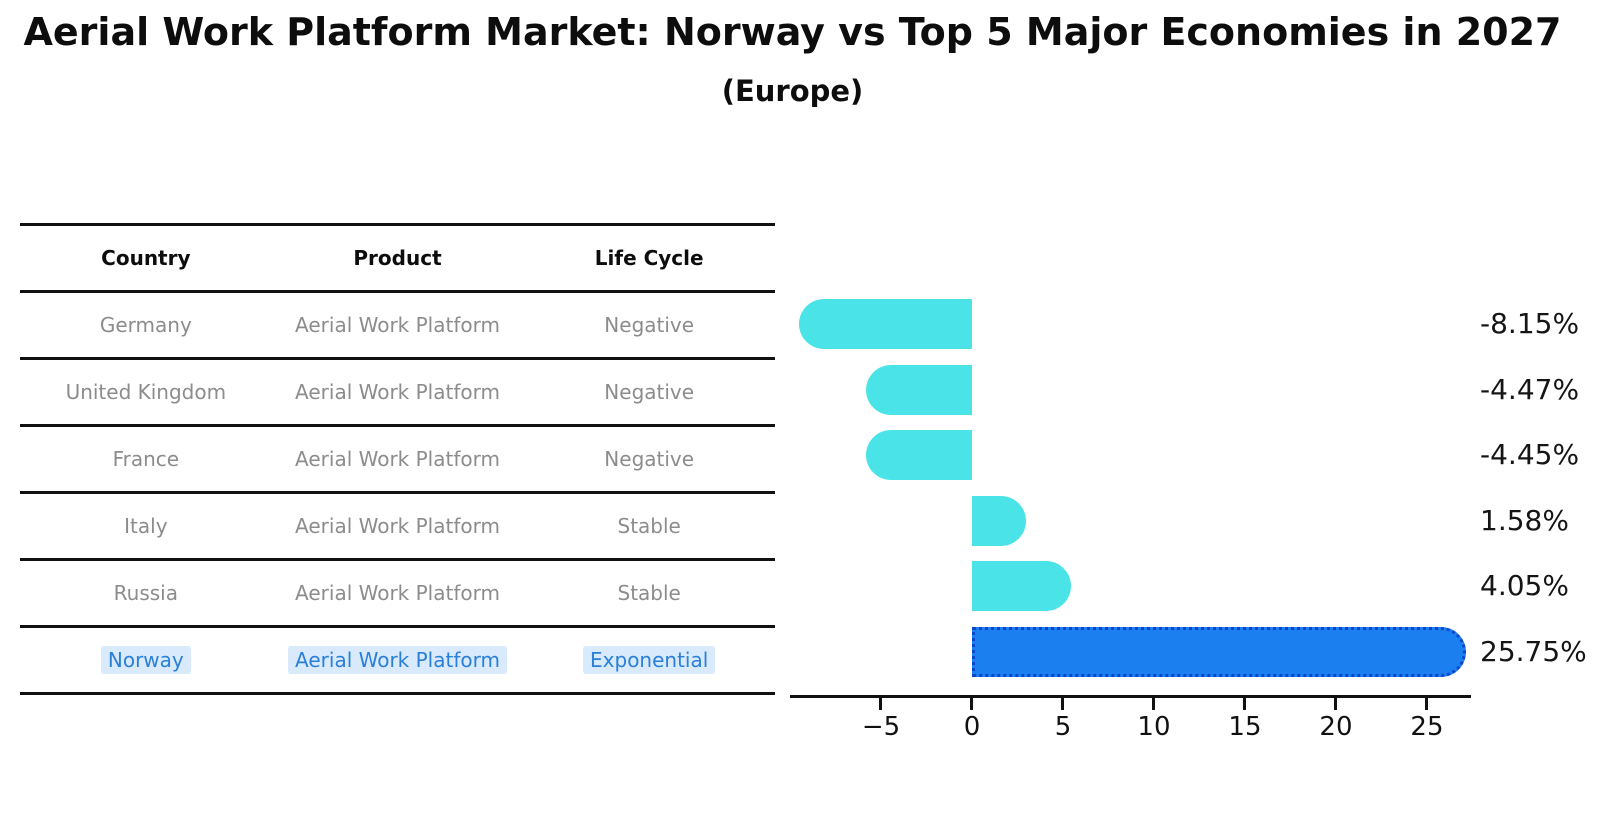 This screenshot has width=1613, height=823. What do you see at coordinates (1530, 454) in the screenshot?
I see `value-label-france: -4.45%` at bounding box center [1530, 454].